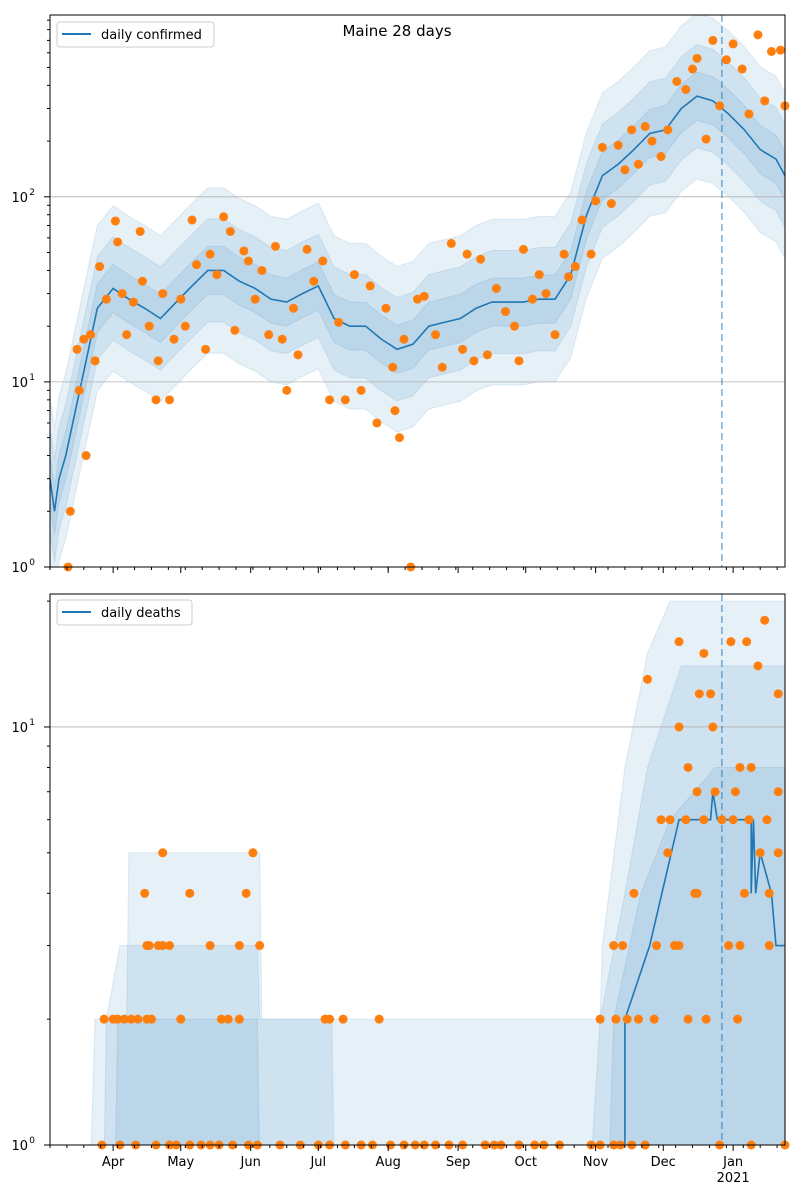  Describe the element at coordinates (113, 1162) in the screenshot. I see `x-tick-label: Apr` at that location.